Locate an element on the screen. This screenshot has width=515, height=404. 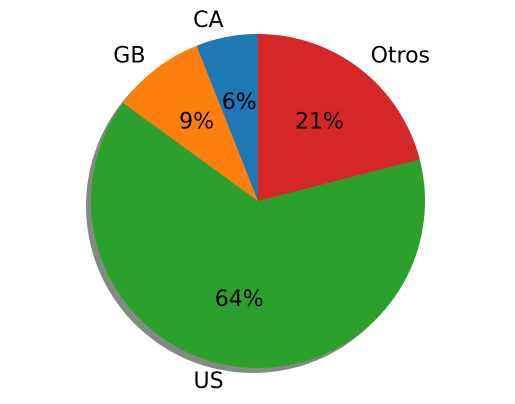
pie-slice-otros is located at coordinates (339, 117).